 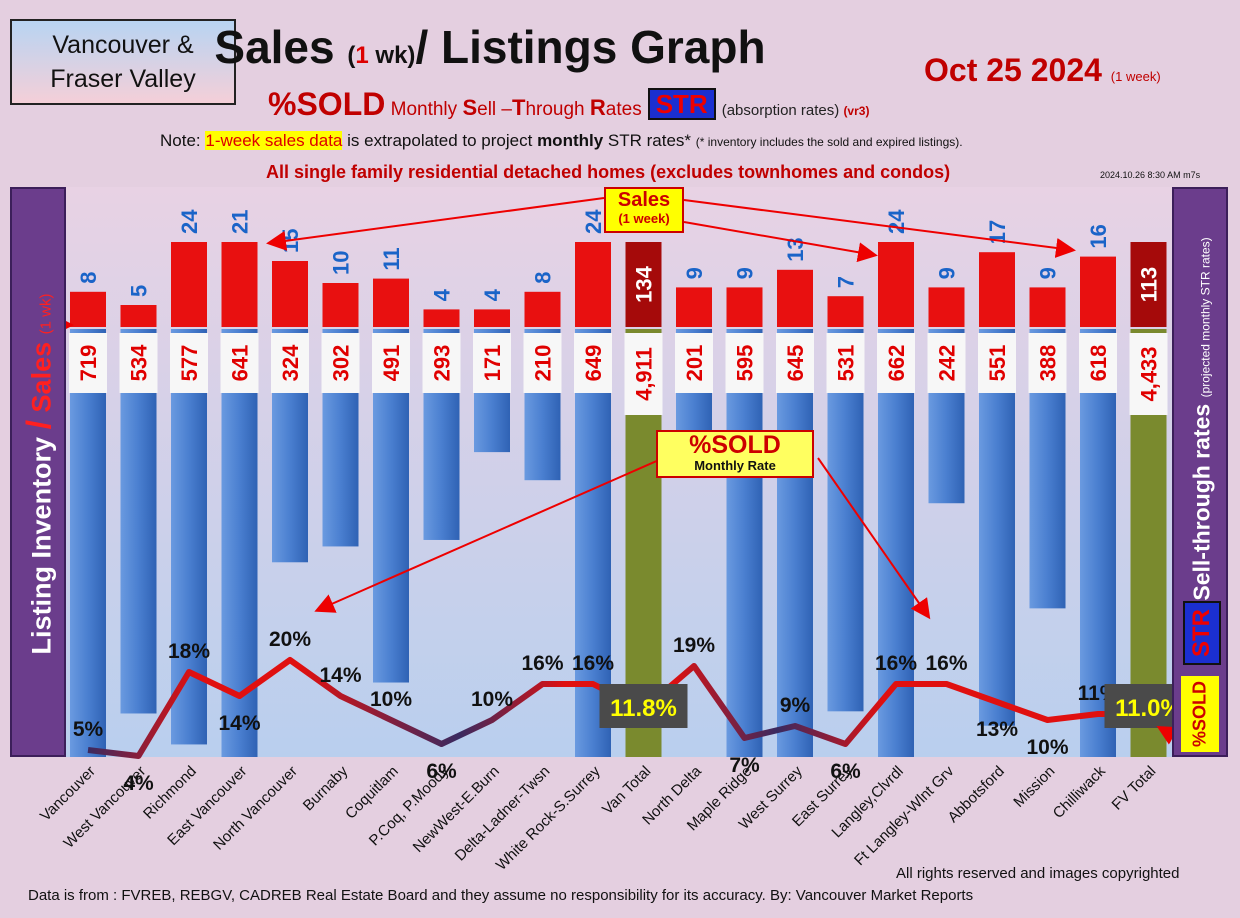 I want to click on inventory-label: 210, so click(x=543, y=363).